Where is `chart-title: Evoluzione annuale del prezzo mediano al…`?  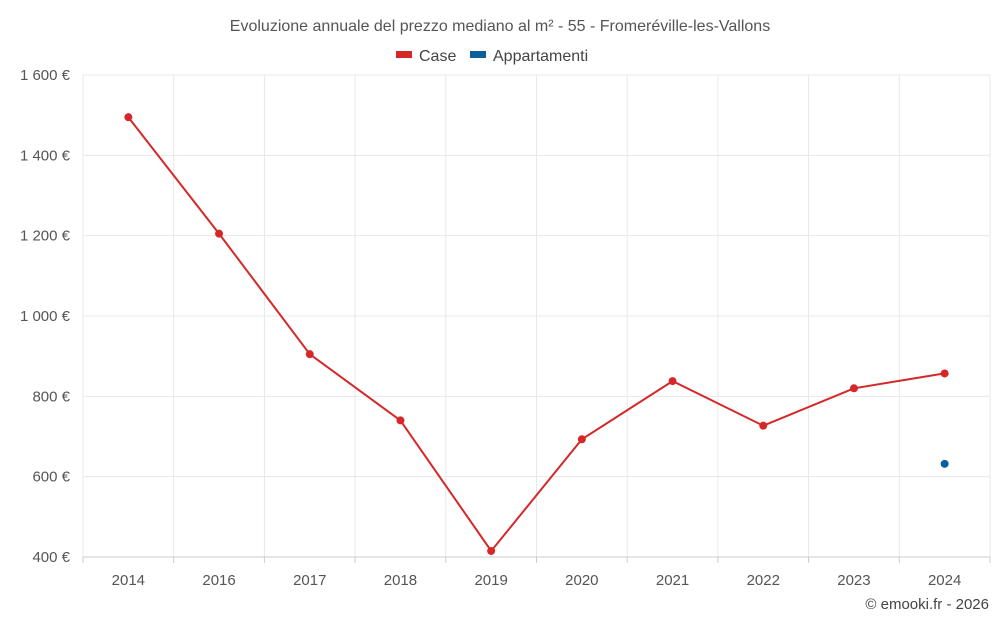
chart-title: Evoluzione annuale del prezzo mediano al… is located at coordinates (500, 26).